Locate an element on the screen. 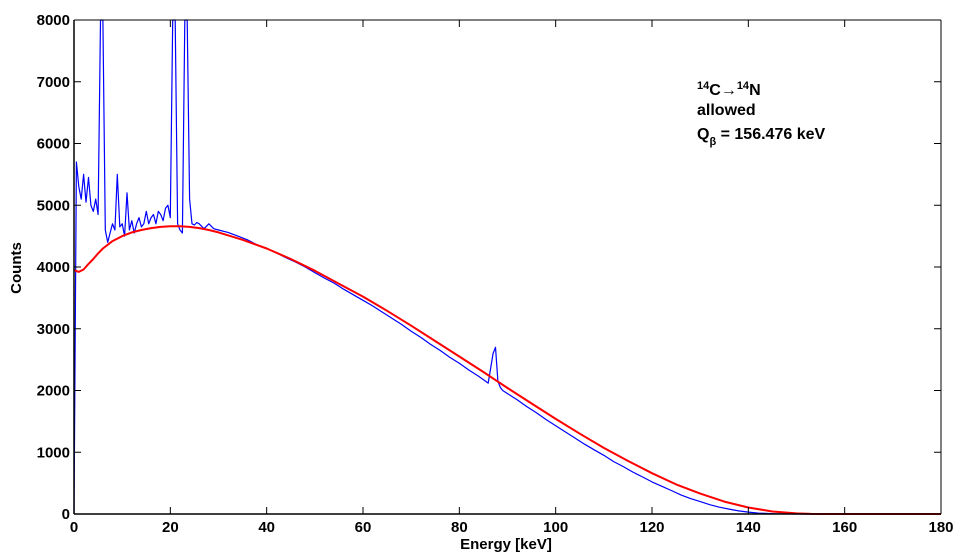 This screenshot has width=955, height=558. y-tick-label: 6000 is located at coordinates (53, 144).